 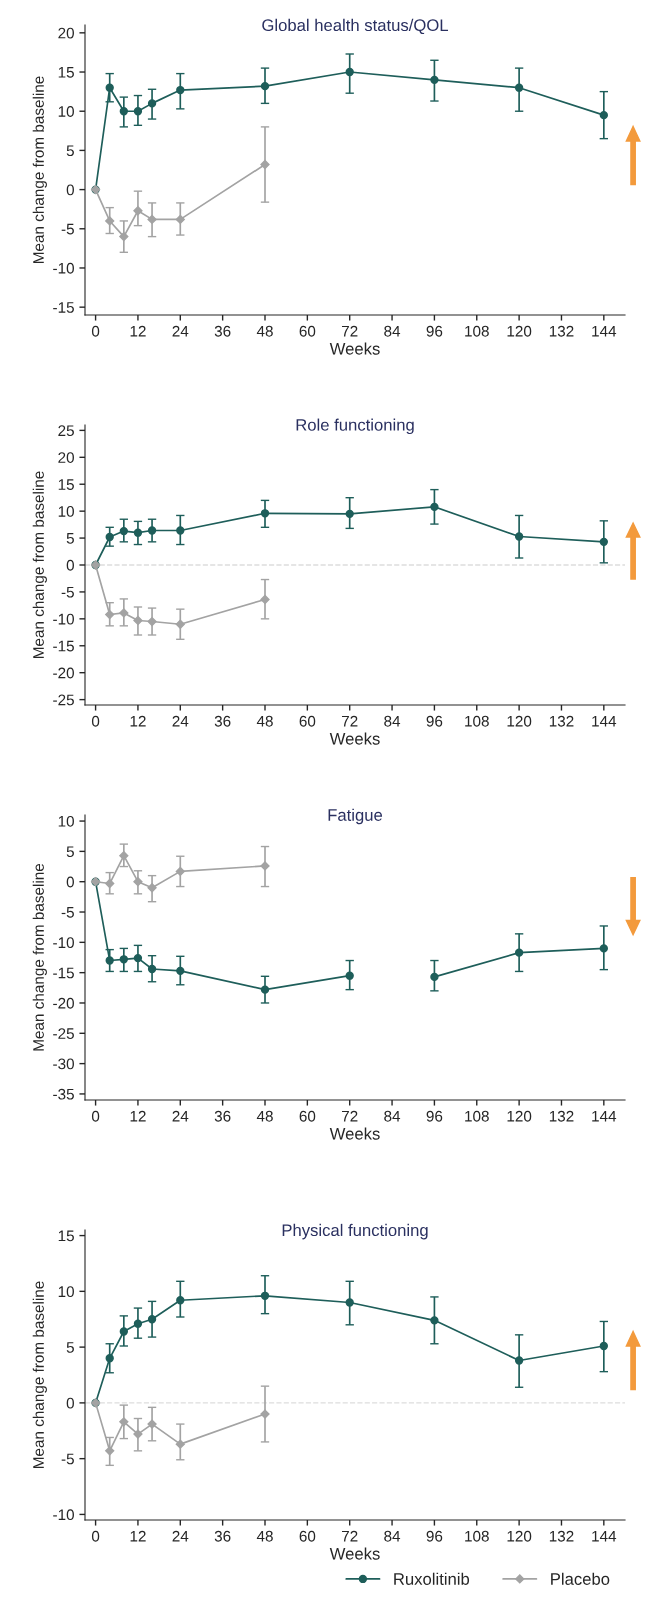 What do you see at coordinates (66, 431) in the screenshot?
I see `y-tick-label: 25` at bounding box center [66, 431].